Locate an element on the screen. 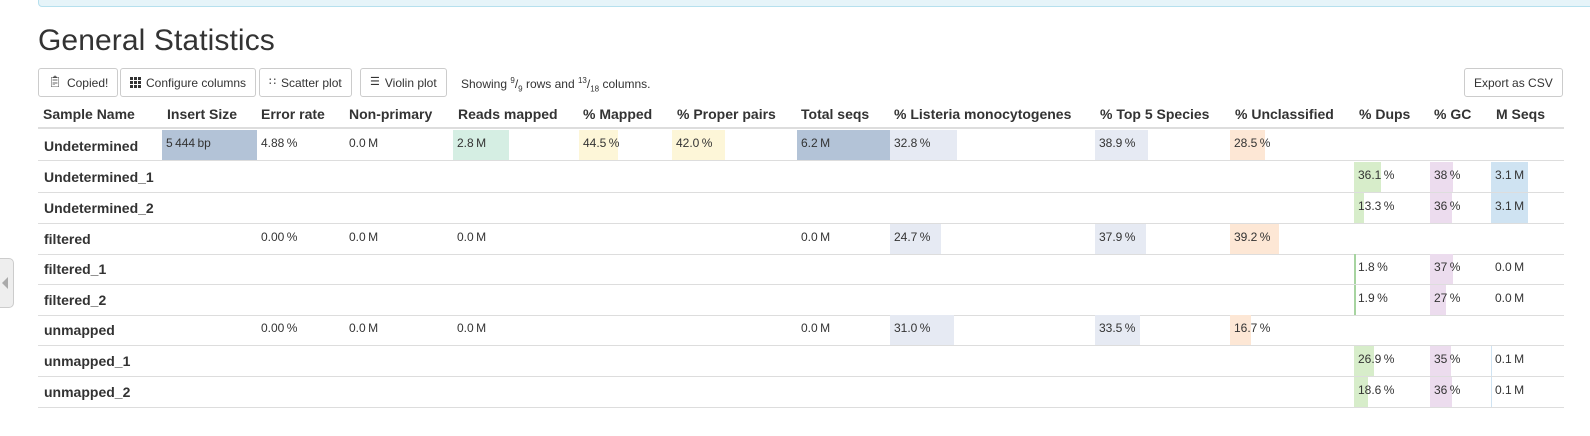  cell-unclassified: 16.7 % is located at coordinates (1292, 330).